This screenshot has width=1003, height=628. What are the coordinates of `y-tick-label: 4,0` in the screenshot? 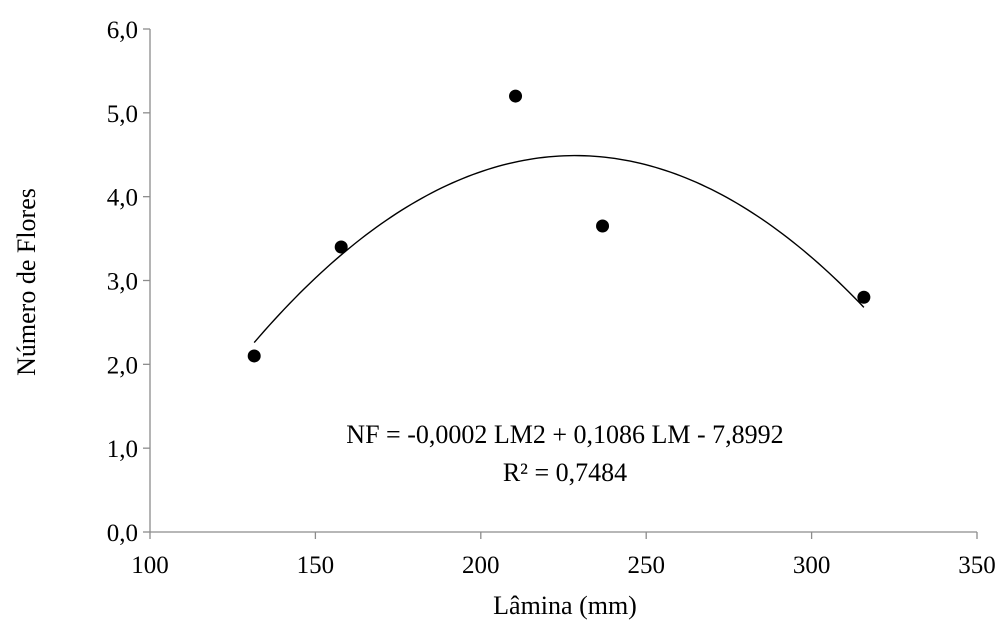 It's located at (122, 198).